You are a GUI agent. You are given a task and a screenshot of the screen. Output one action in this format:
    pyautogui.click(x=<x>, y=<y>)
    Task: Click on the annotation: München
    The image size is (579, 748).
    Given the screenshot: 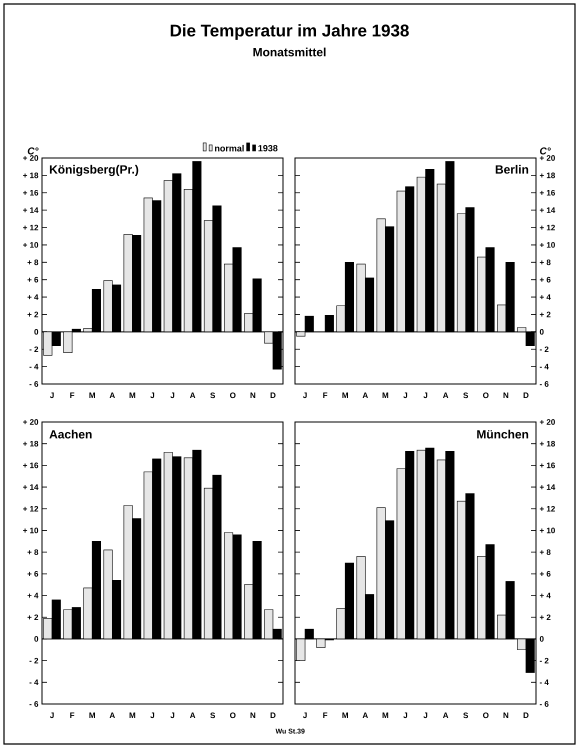 What is the action you would take?
    pyautogui.click(x=502, y=434)
    